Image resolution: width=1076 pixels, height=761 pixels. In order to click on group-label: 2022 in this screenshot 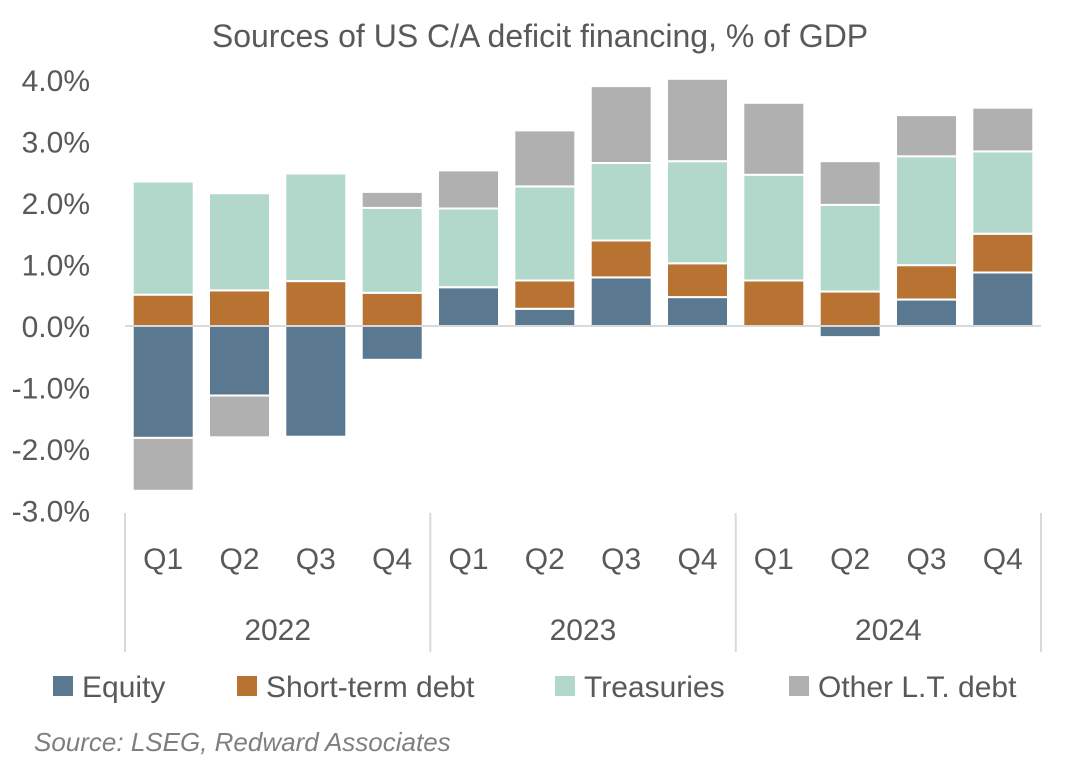, I will do `click(277, 630)`.